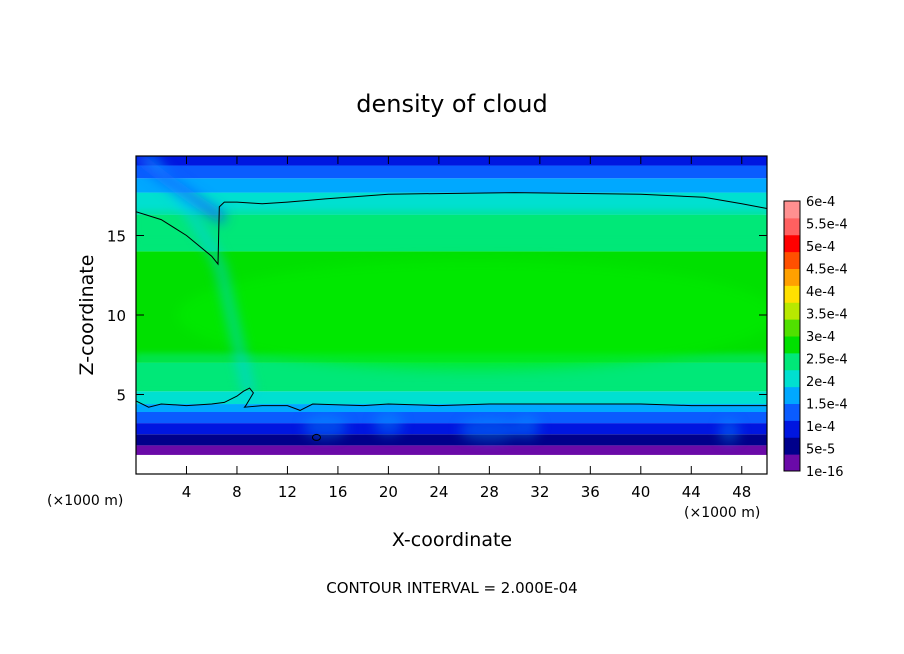  Describe the element at coordinates (116, 316) in the screenshot. I see `y-tick-label: 10` at that location.